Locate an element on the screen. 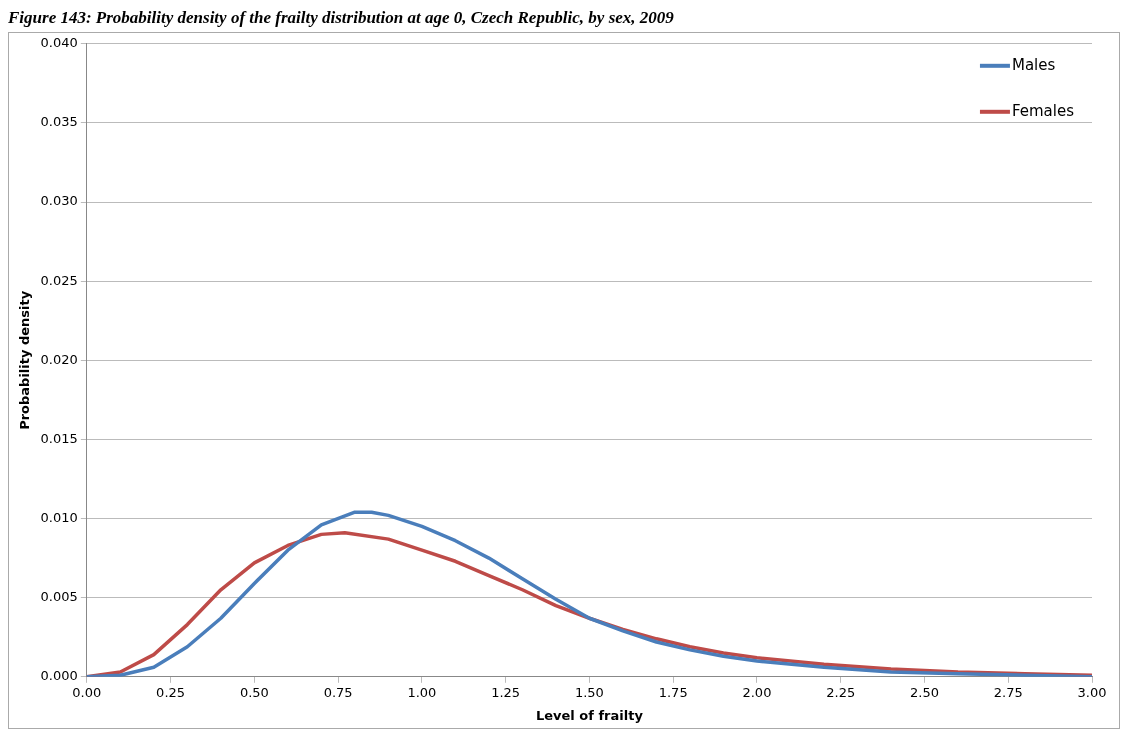 The image size is (1131, 740). x-tick-label: 0.25 is located at coordinates (171, 692).